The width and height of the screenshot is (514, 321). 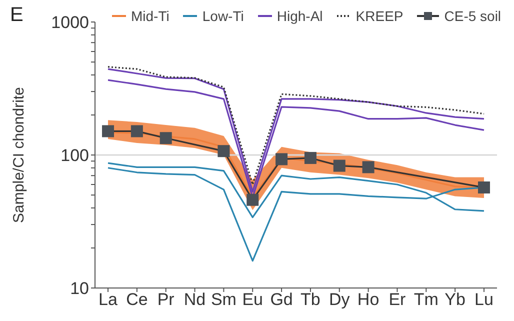 What do you see at coordinates (17, 15) in the screenshot?
I see `chart-title: E` at bounding box center [17, 15].